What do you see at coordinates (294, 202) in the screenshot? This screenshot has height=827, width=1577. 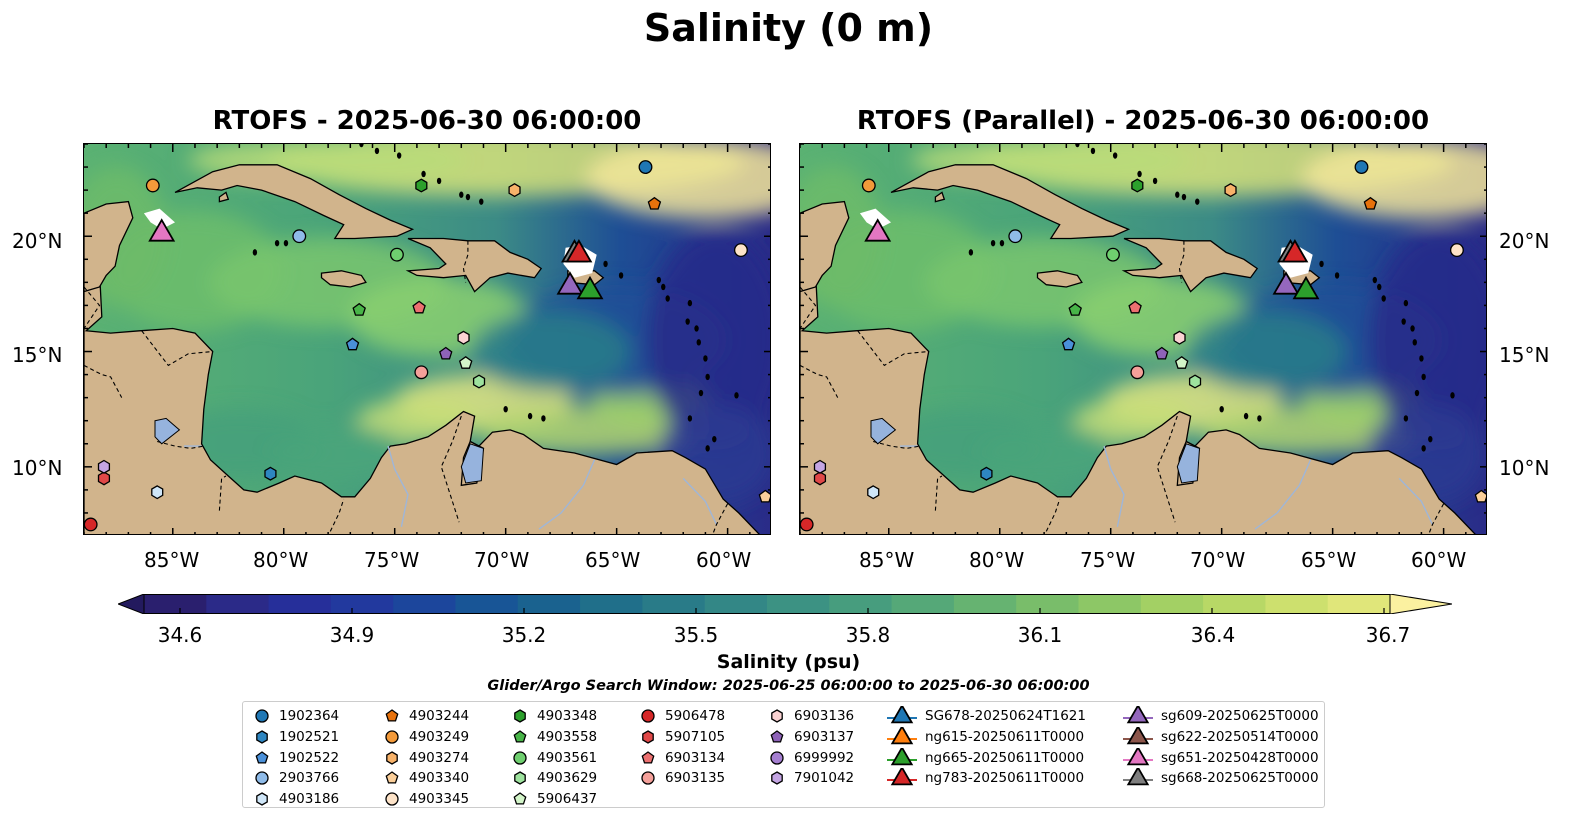 I see `land-cuba` at bounding box center [294, 202].